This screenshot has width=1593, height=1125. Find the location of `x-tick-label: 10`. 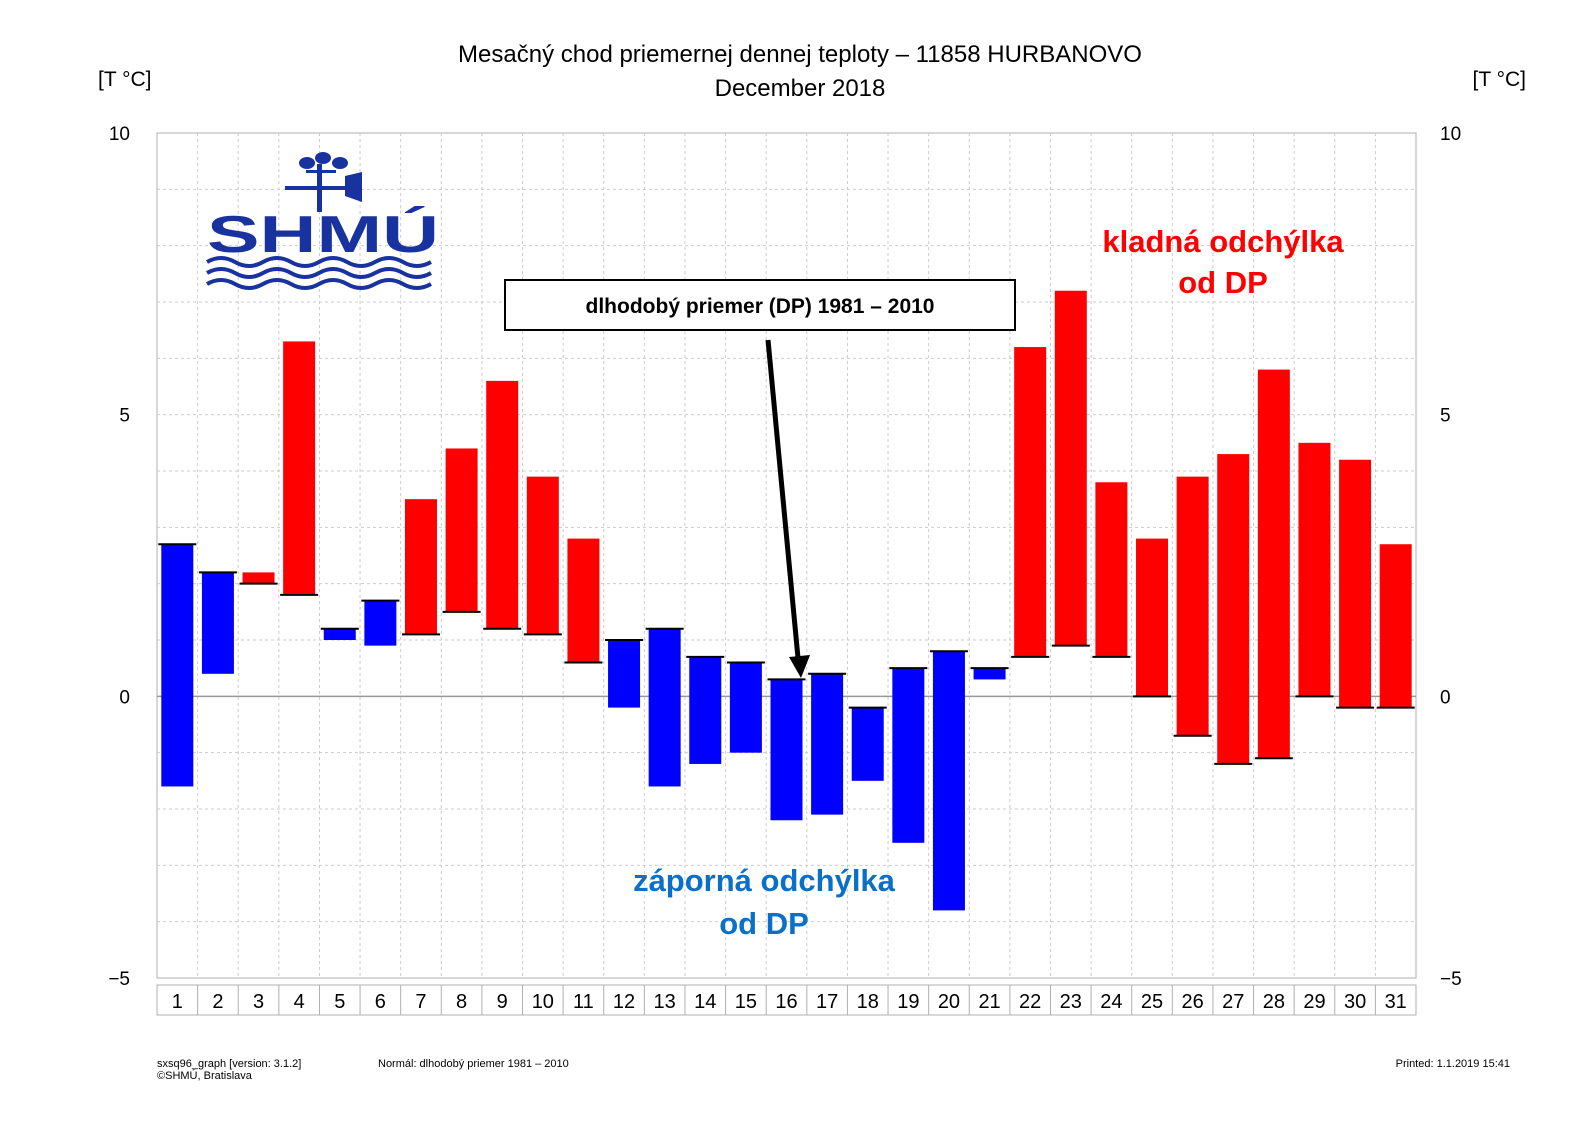

x-tick-label: 10 is located at coordinates (543, 1002).